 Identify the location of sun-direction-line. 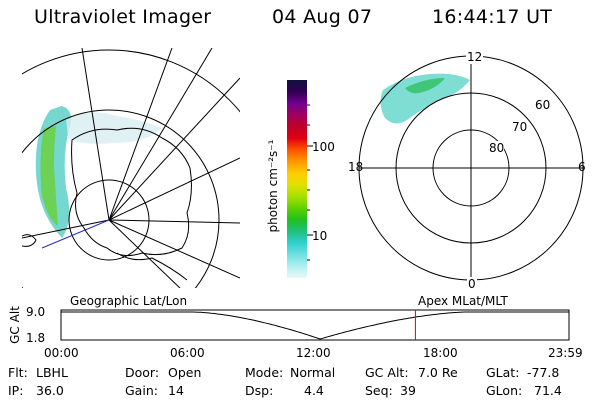
(75, 234).